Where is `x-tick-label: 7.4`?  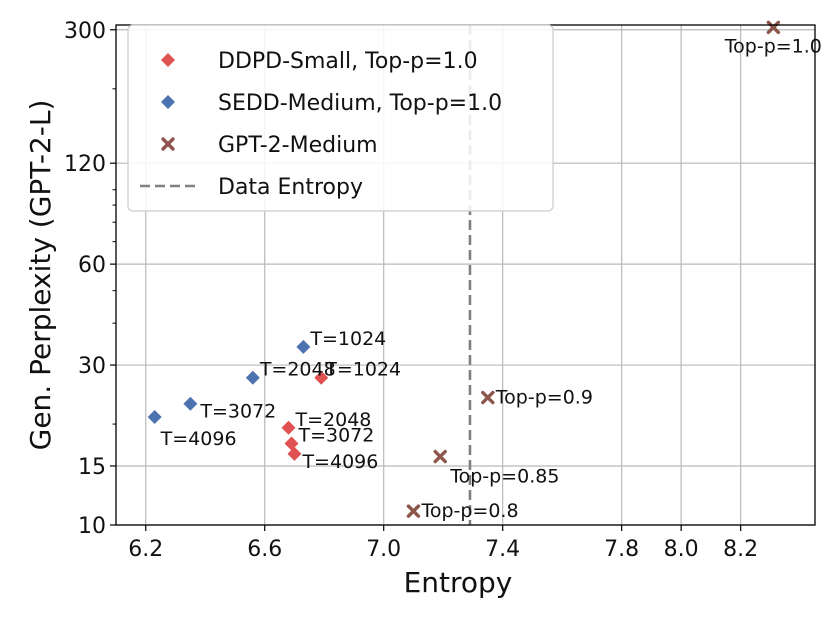
x-tick-label: 7.4 is located at coordinates (502, 549).